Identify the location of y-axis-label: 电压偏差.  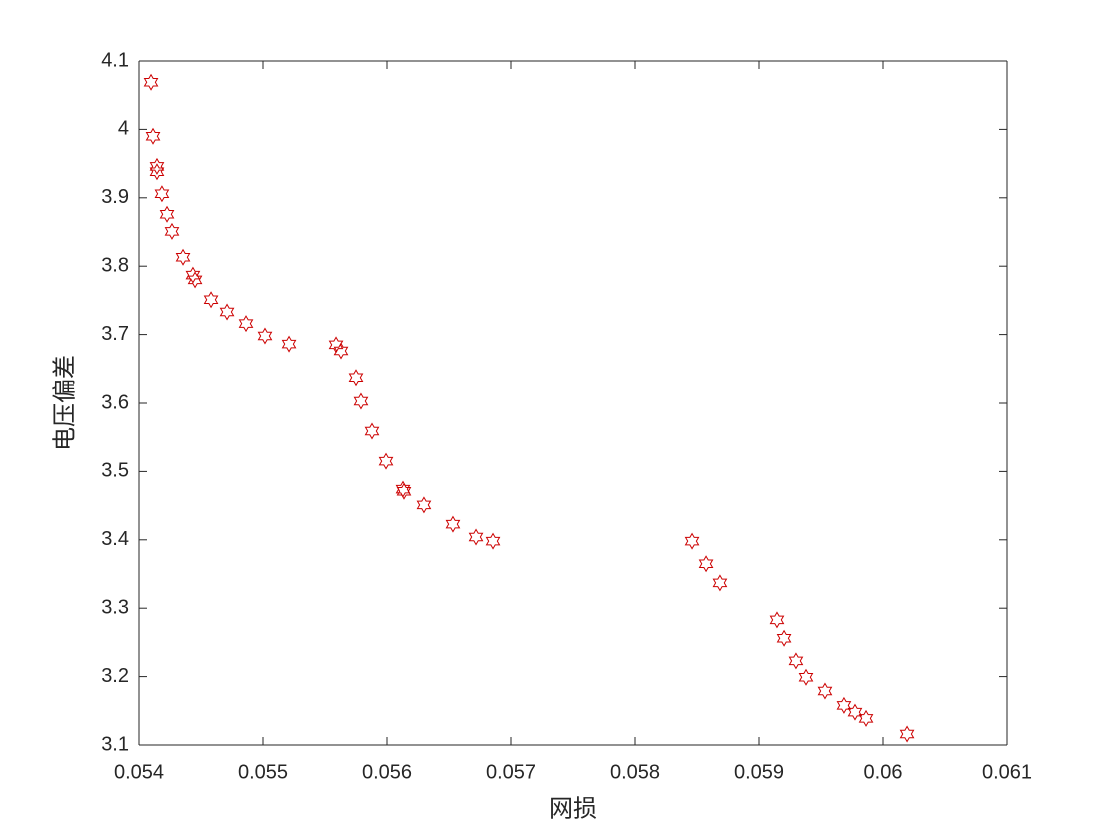
(65, 403).